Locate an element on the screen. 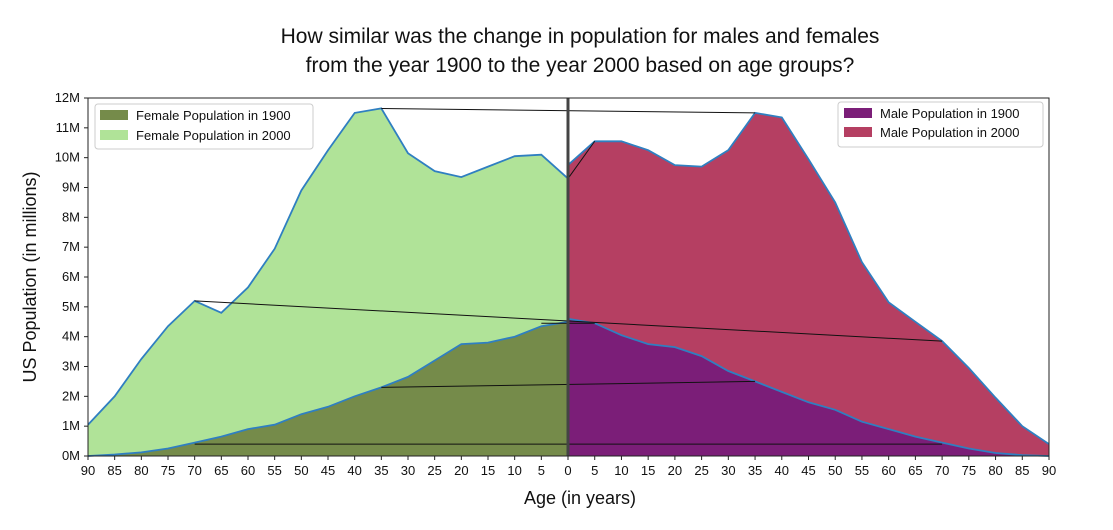 This screenshot has height=530, width=1113. legend-label-female-2000: Female Population in 2000 is located at coordinates (213, 135).